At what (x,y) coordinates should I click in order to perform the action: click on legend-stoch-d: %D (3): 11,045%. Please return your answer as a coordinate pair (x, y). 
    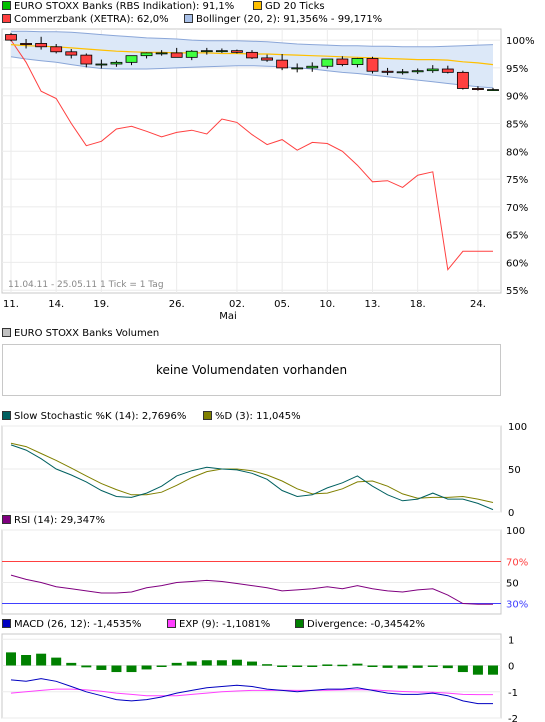
    Looking at the image, I should click on (252, 417).